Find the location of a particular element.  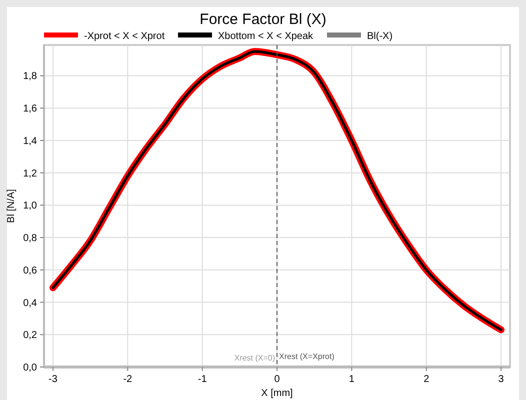

y-axis-title: Bl [N/A] is located at coordinates (11, 205).